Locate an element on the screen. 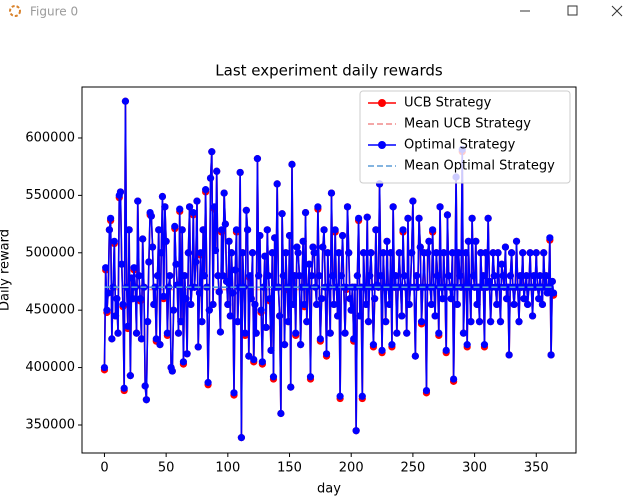 Image resolution: width=635 pixels, height=504 pixels. maximize-button is located at coordinates (572, 10).